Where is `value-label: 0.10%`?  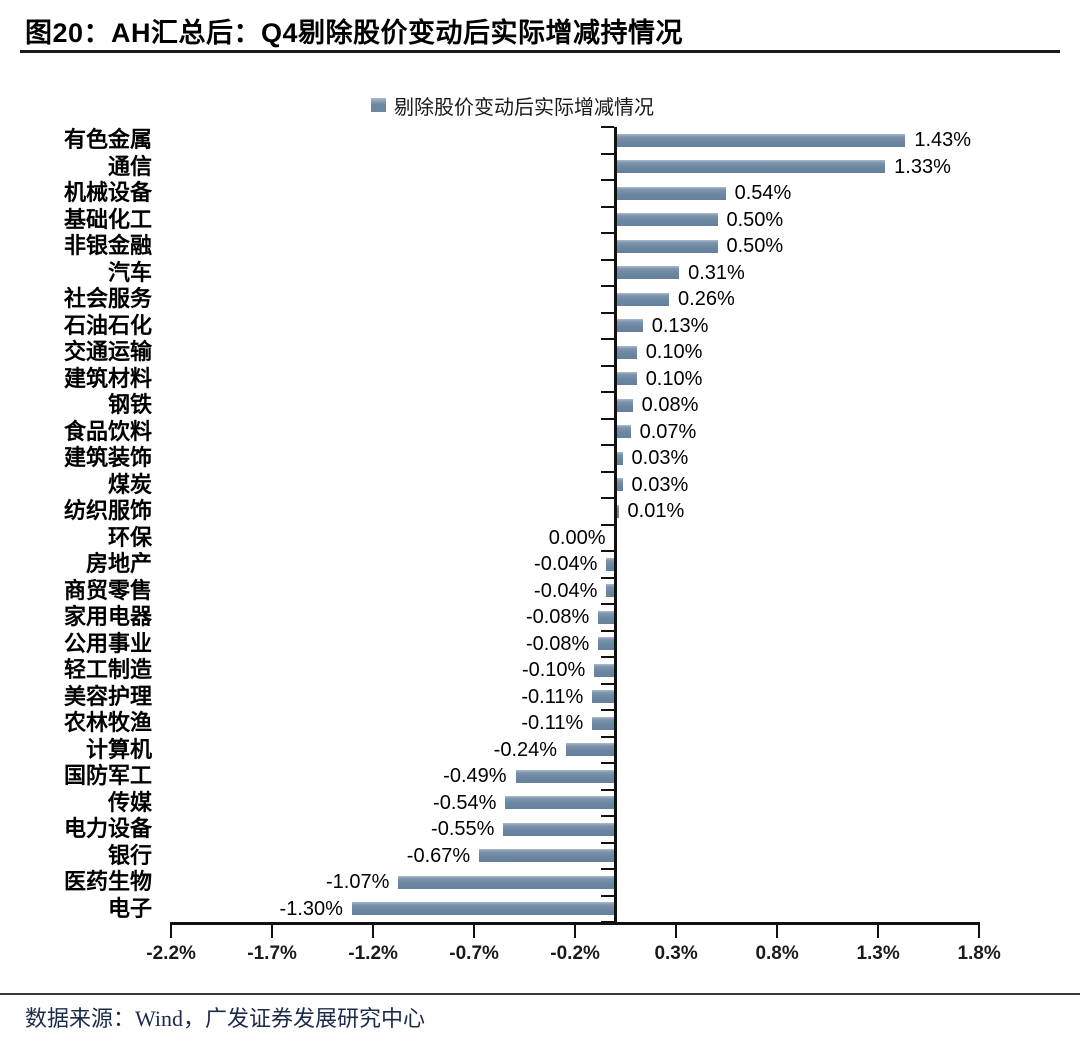
value-label: 0.10% is located at coordinates (674, 352).